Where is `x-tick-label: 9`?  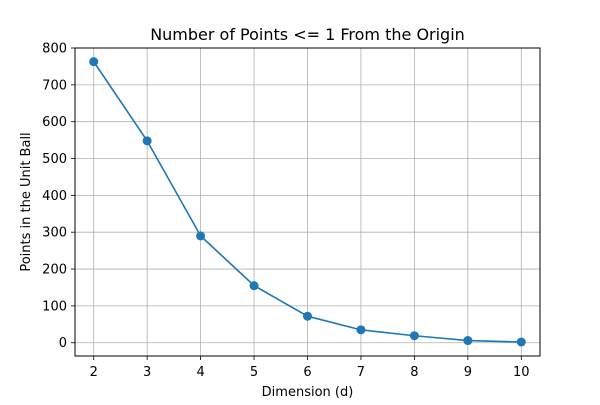 x-tick-label: 9 is located at coordinates (468, 372).